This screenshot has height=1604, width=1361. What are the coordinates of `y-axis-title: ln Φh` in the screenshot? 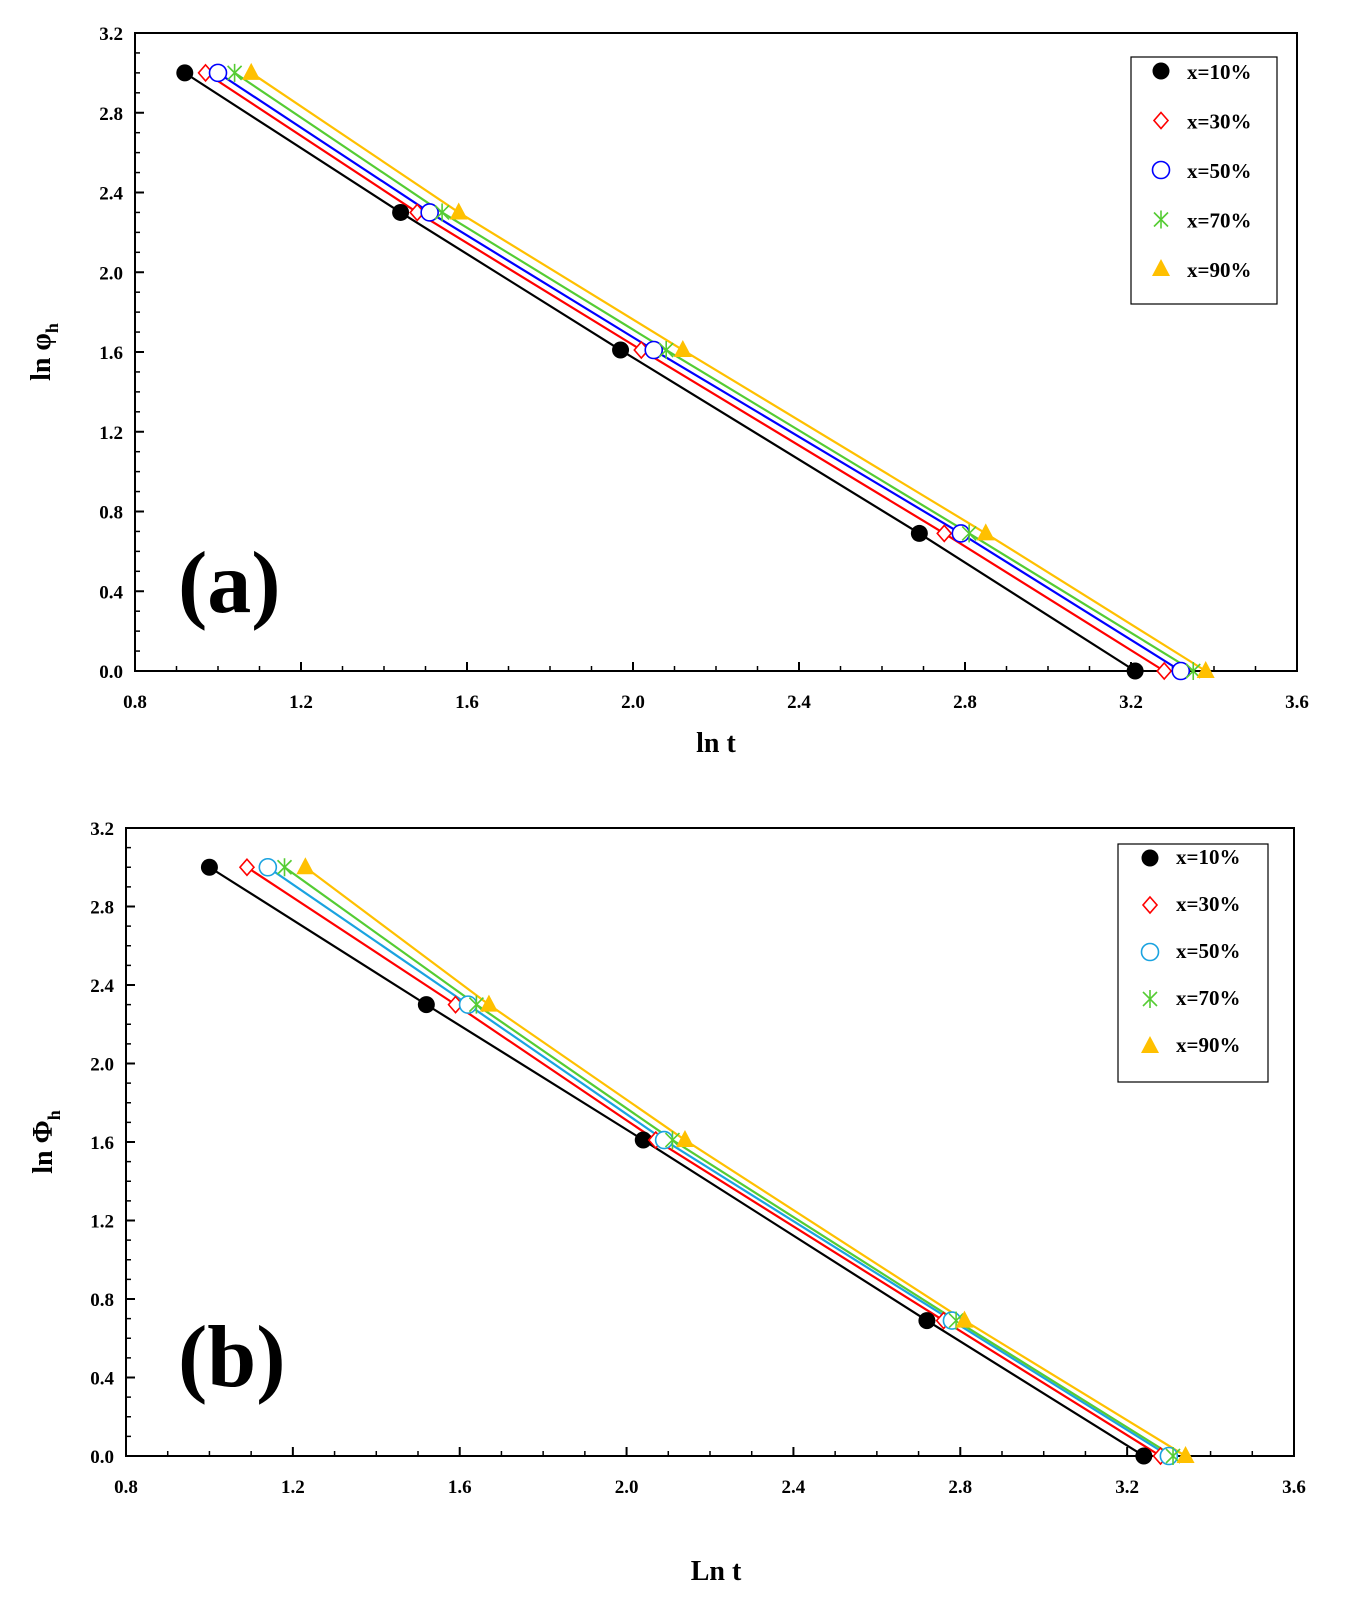 It's located at (46, 1142).